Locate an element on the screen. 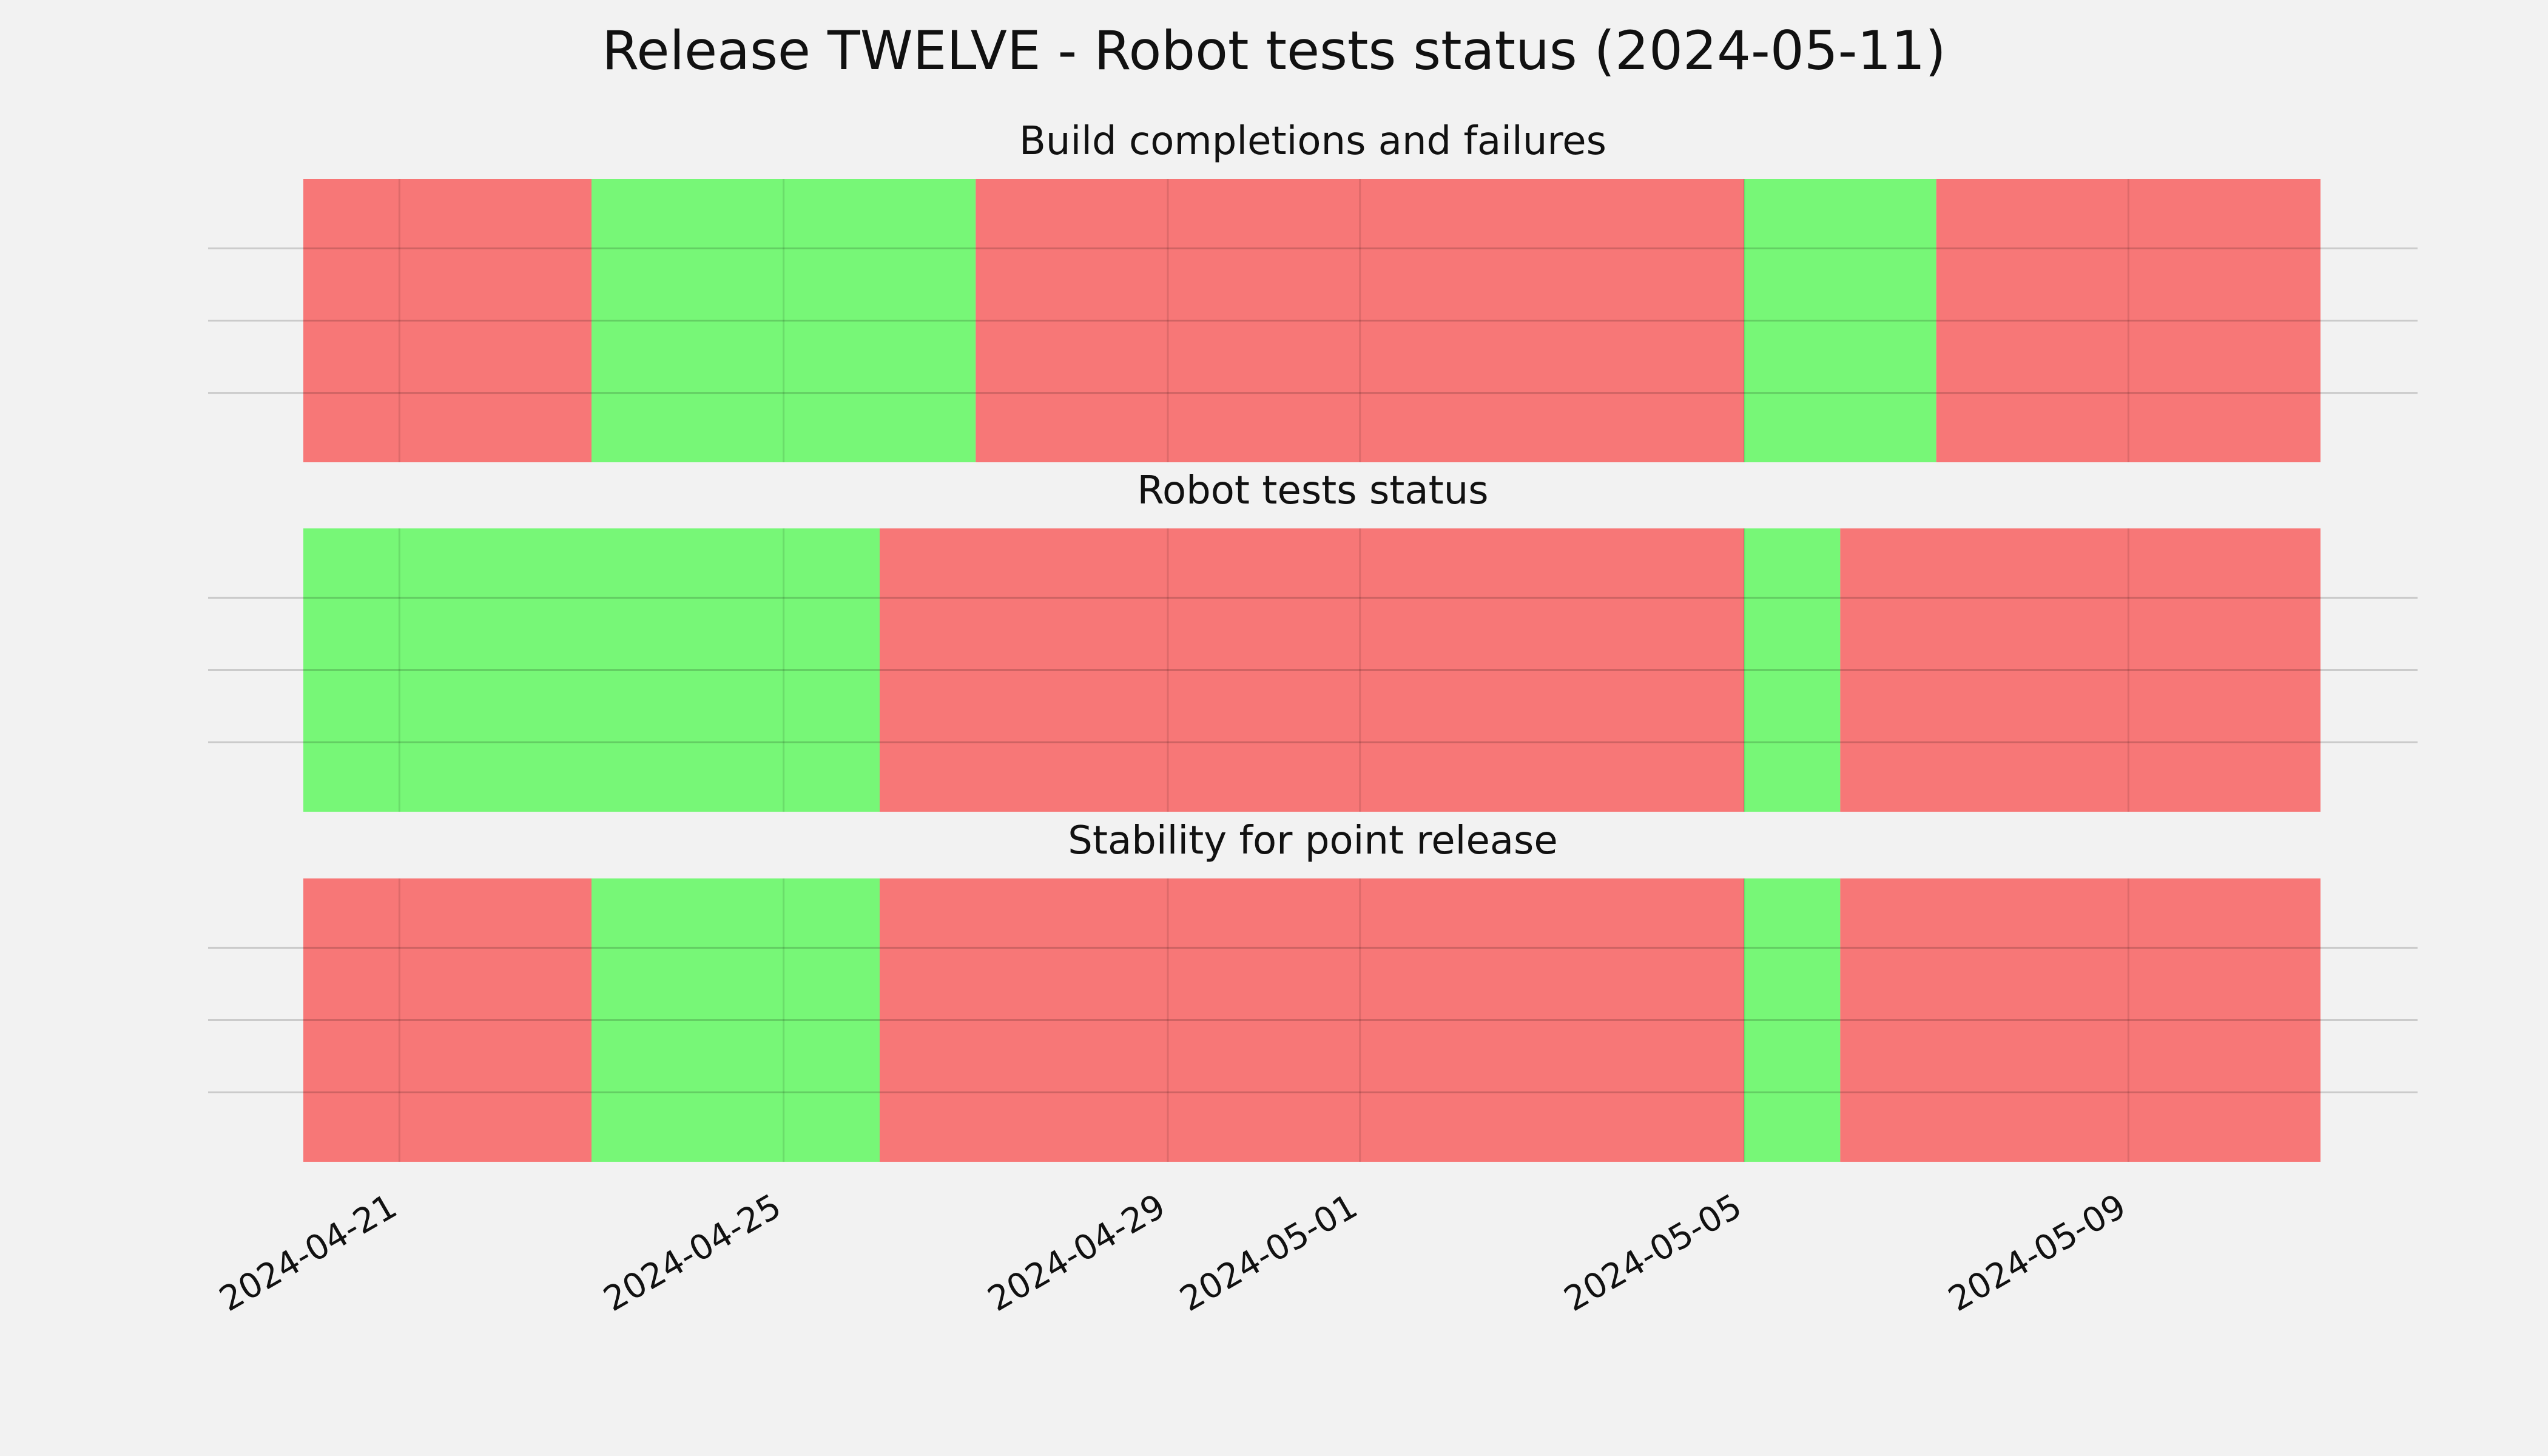 This screenshot has width=2548, height=1456. x-tick-label: 2024-04-25 is located at coordinates (692, 1253).